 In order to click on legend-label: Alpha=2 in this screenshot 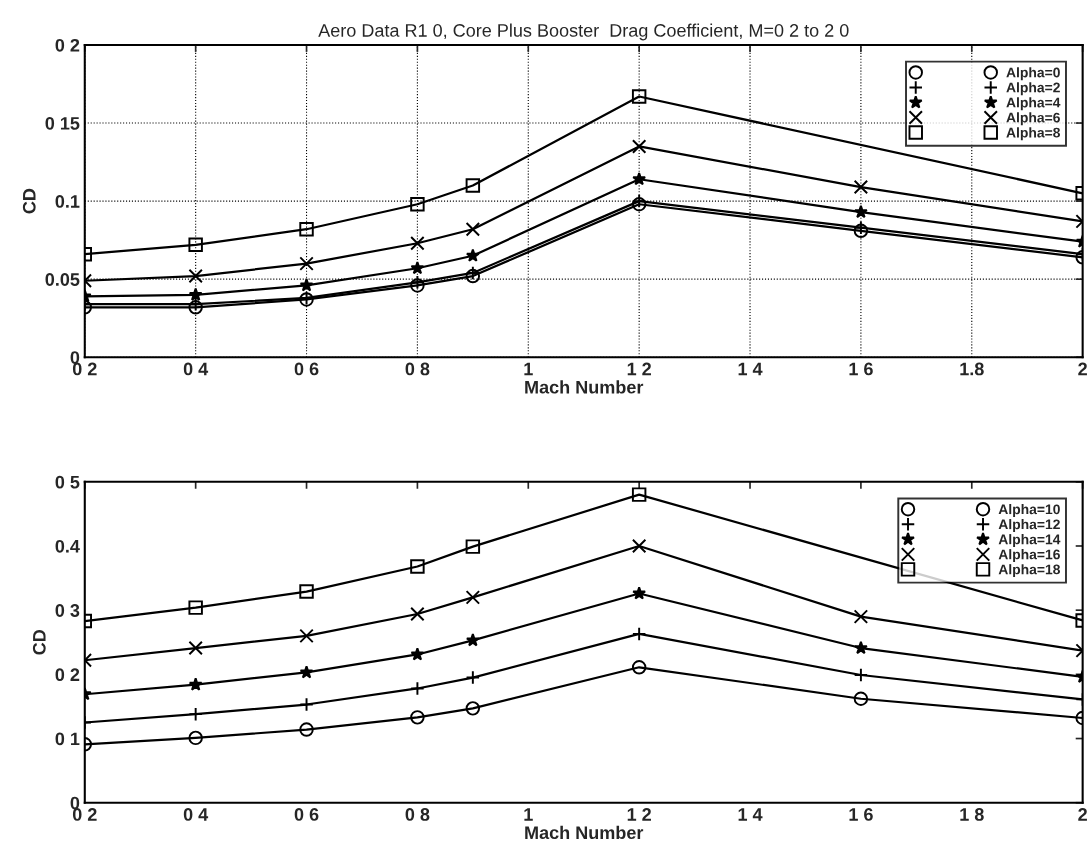, I will do `click(1033, 89)`.